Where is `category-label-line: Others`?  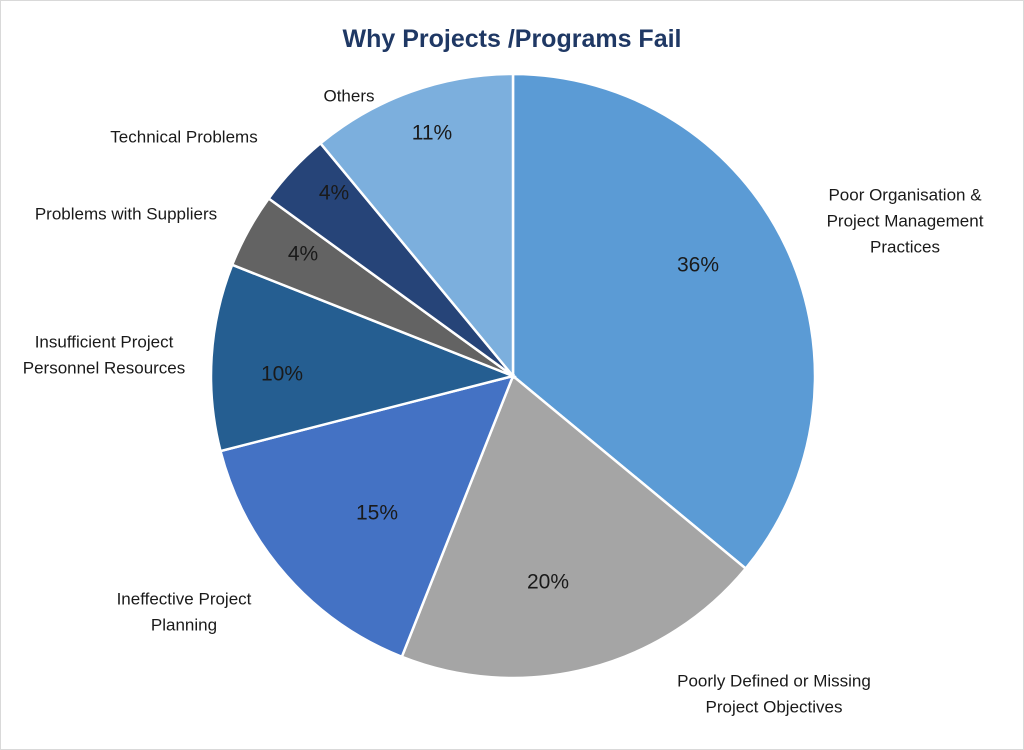 category-label-line: Others is located at coordinates (348, 95).